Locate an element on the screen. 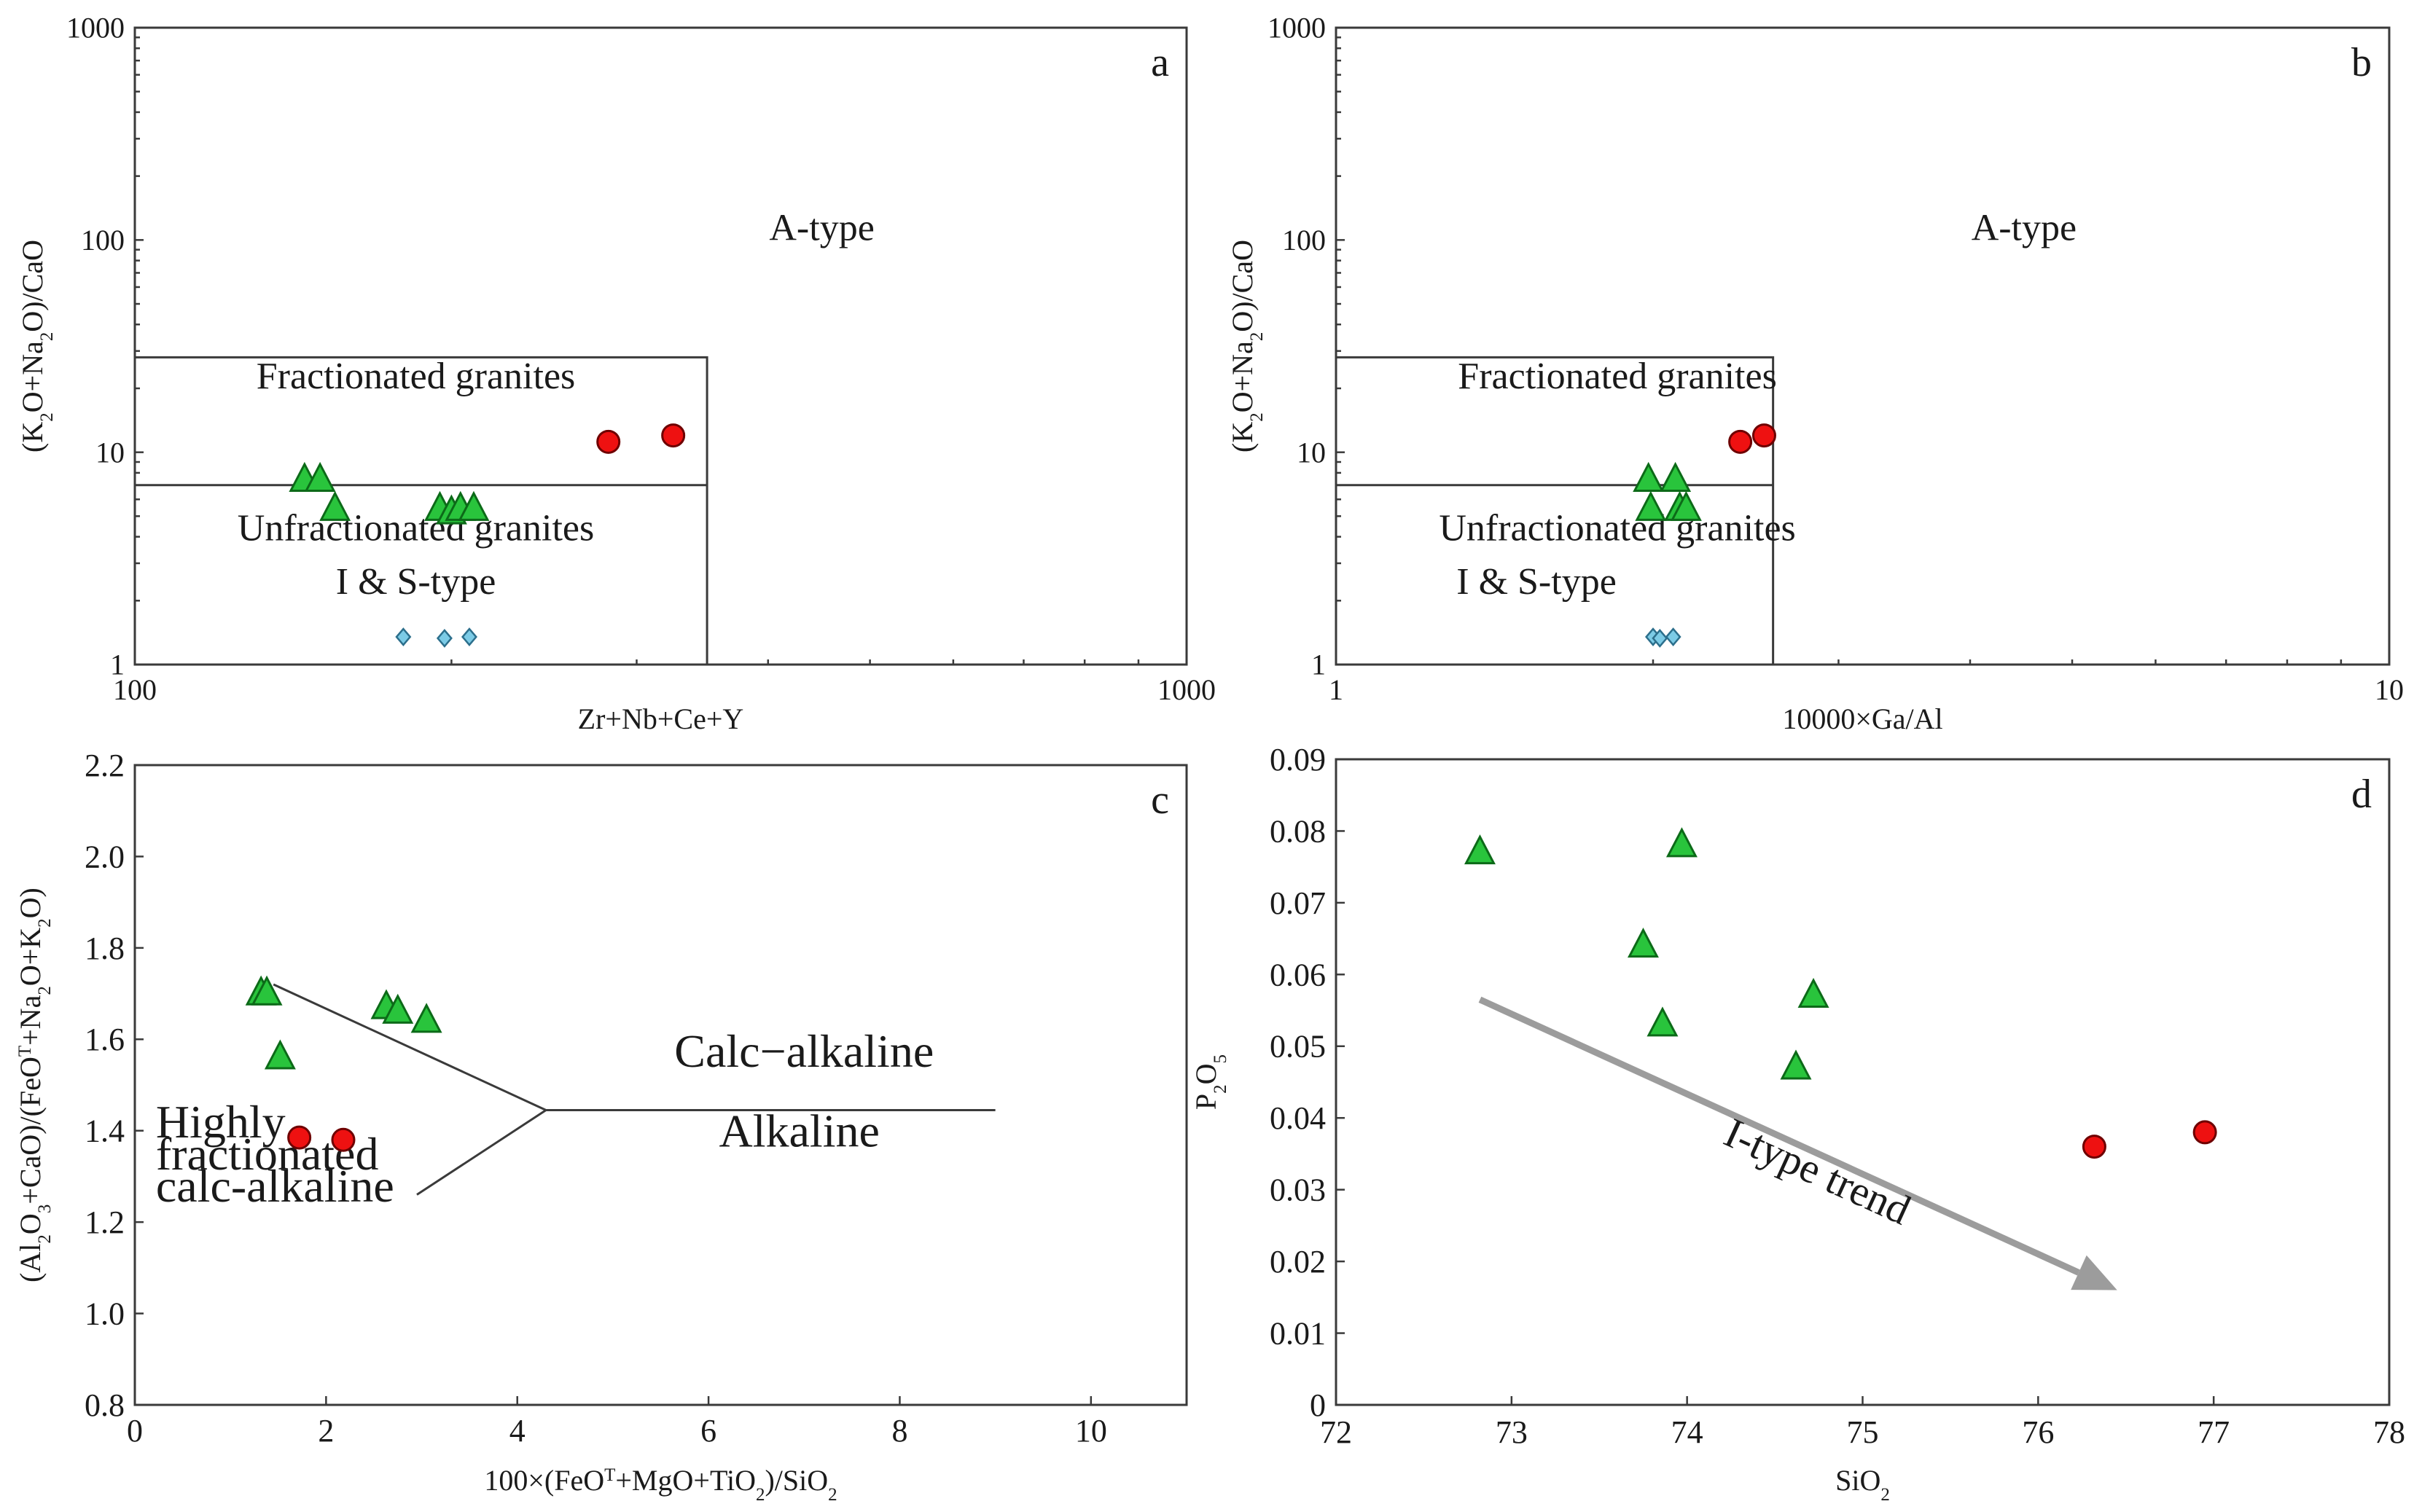  trend-arrow-shaft is located at coordinates (1779, 1136).